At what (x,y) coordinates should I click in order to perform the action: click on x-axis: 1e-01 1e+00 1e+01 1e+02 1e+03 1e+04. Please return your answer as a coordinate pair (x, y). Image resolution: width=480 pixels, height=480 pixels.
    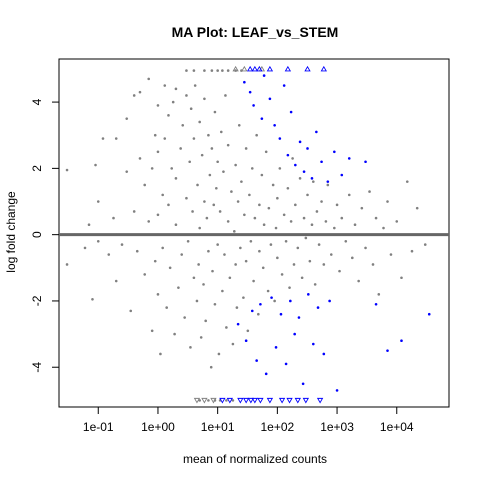
    Looking at the image, I should click on (248, 420).